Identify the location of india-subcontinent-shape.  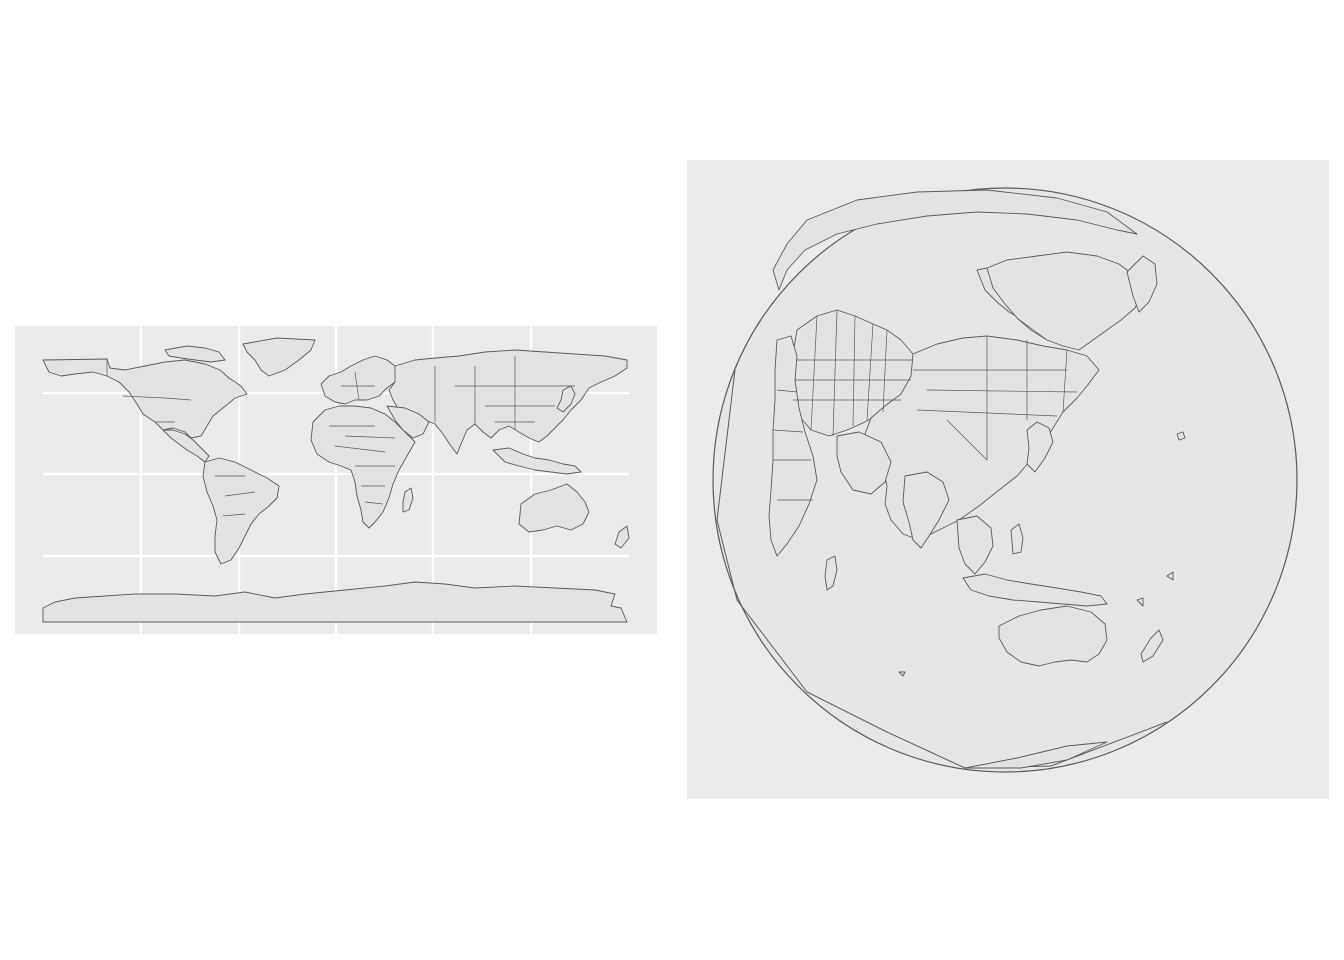
(926, 510).